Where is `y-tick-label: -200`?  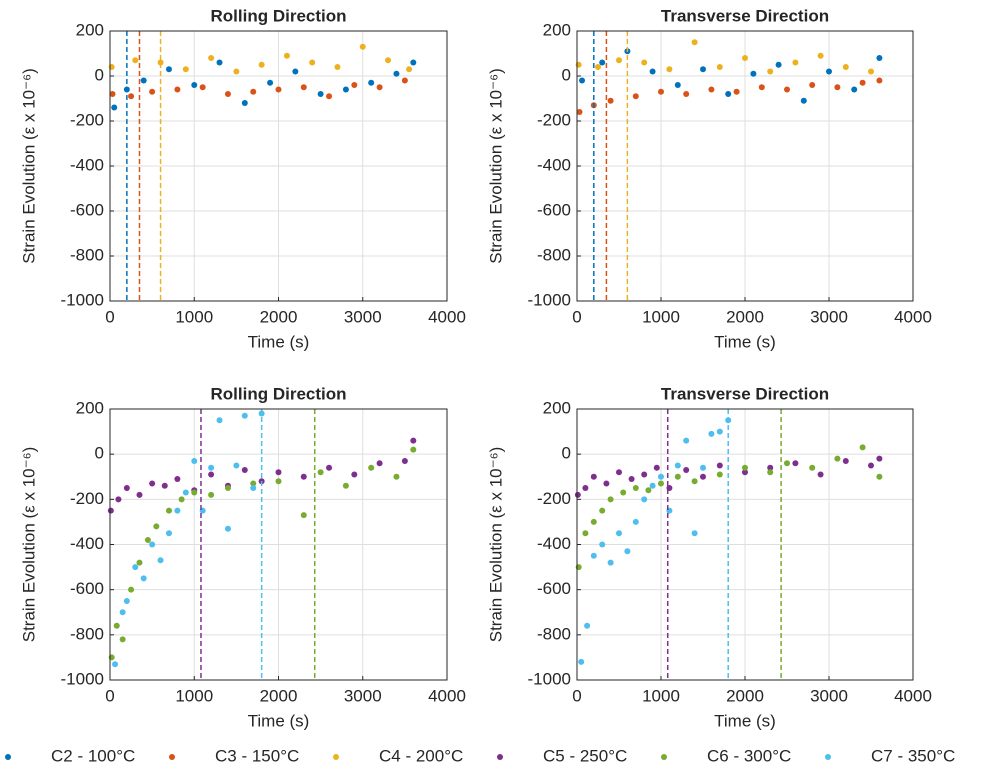
y-tick-label: -200 is located at coordinates (87, 119).